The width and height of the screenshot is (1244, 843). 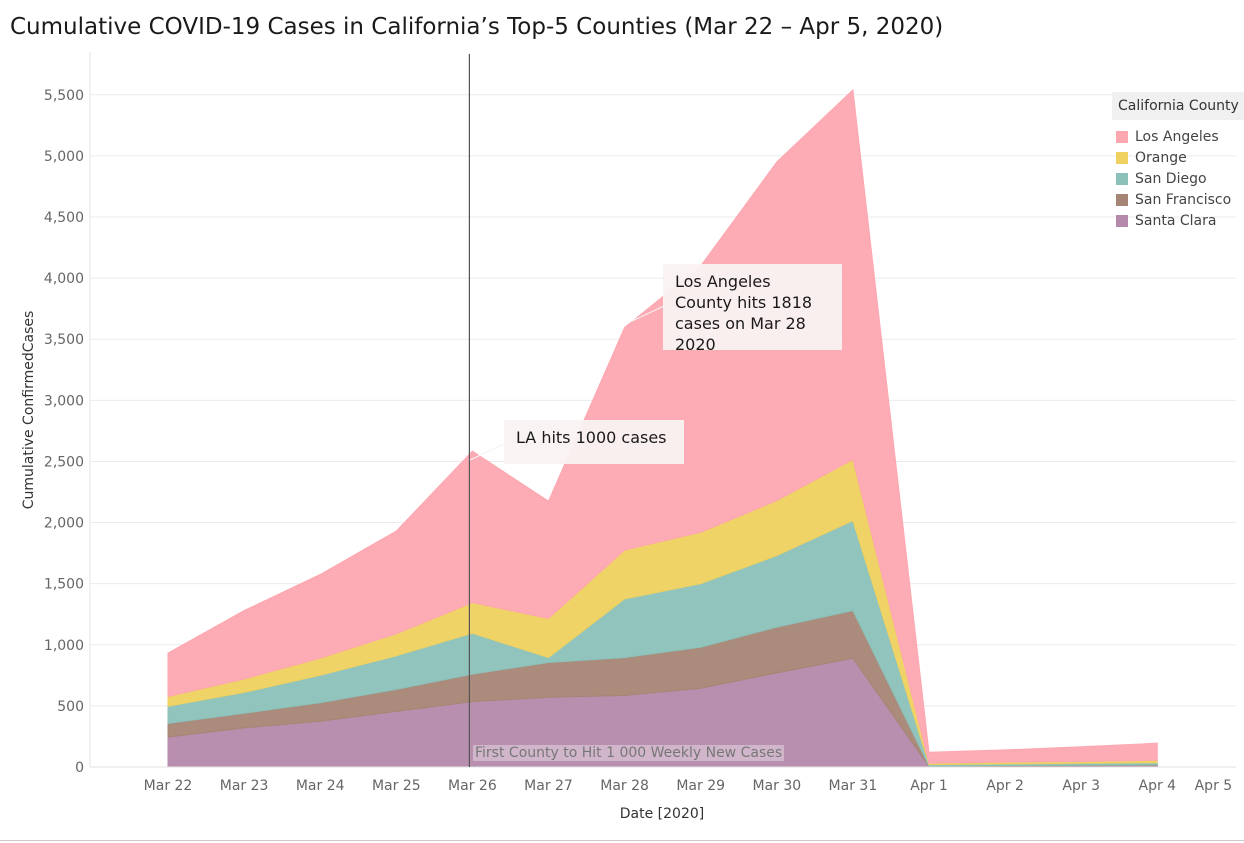 What do you see at coordinates (622, 840) in the screenshot?
I see `bottom-divider` at bounding box center [622, 840].